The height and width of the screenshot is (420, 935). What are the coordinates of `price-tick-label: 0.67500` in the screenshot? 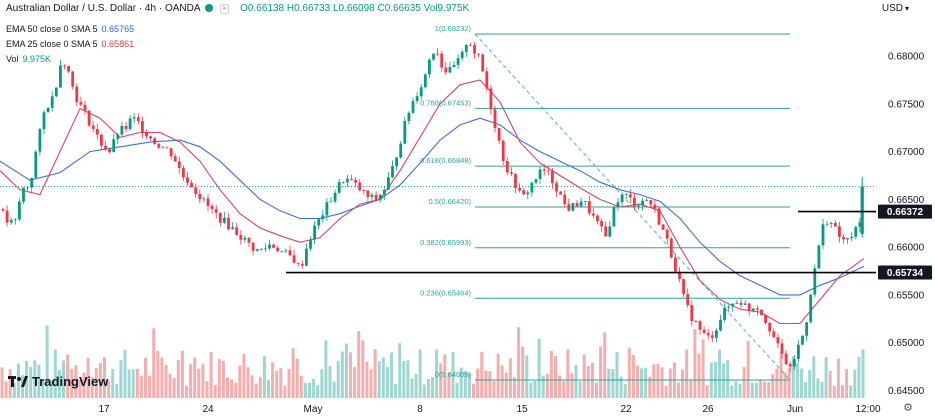 It's located at (906, 104).